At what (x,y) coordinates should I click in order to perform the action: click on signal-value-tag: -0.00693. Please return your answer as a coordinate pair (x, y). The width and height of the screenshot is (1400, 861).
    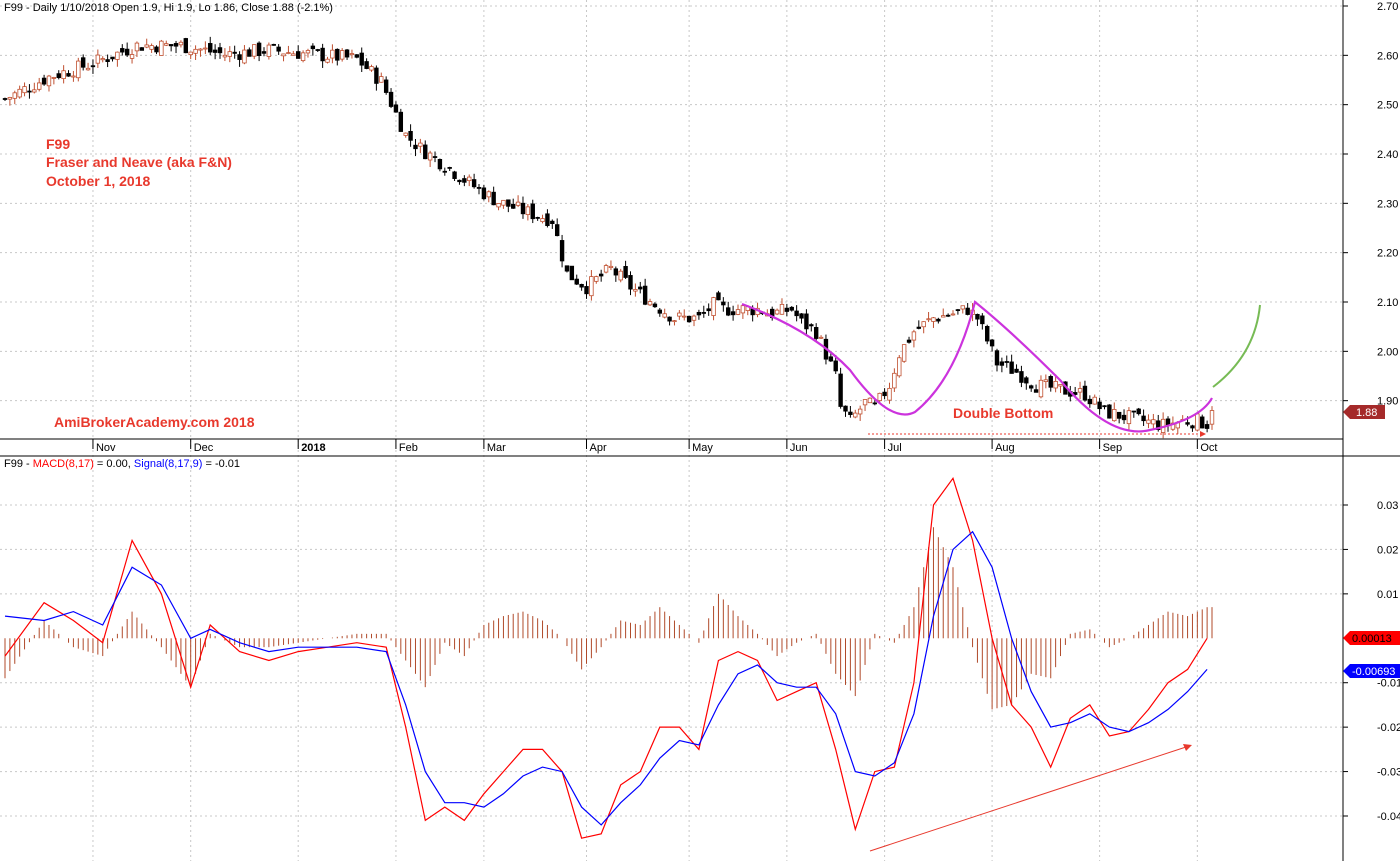
    Looking at the image, I should click on (1371, 671).